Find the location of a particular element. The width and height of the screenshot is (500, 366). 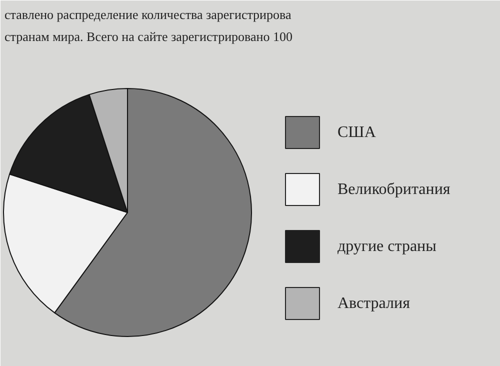

text: странам мира. Всего на сайте зарегистрировано 100 is located at coordinates (148, 36).